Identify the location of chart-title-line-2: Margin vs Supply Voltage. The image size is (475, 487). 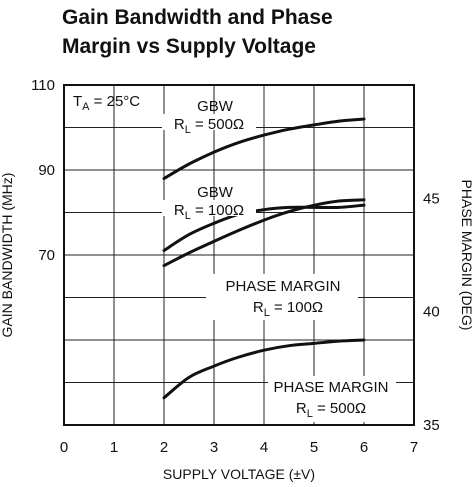
(189, 46).